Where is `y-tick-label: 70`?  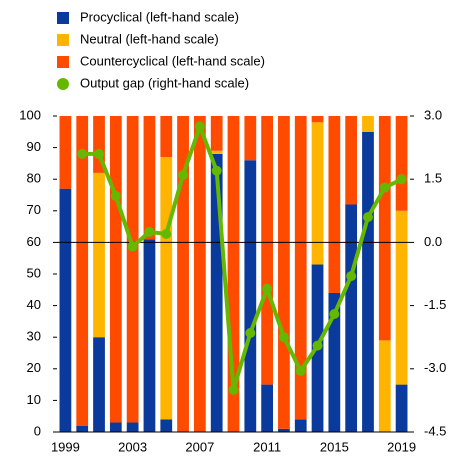
y-tick-label: 70 is located at coordinates (34, 209).